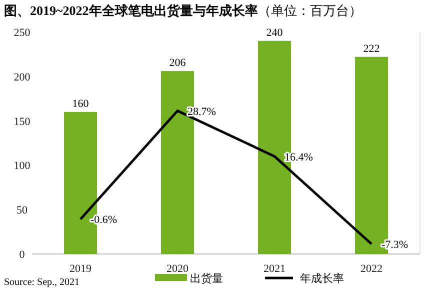 The image size is (429, 292). I want to click on data-label: 222, so click(371, 48).